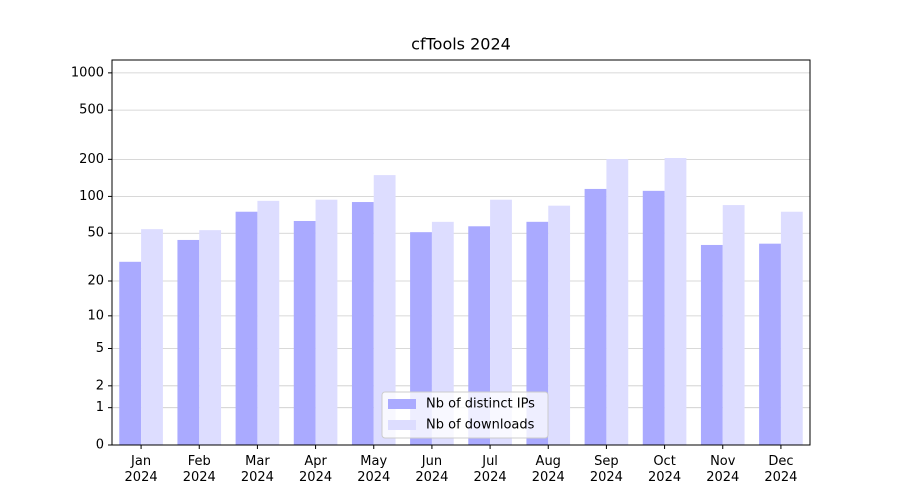  I want to click on x-tick-label: Jul 2024, so click(490, 469).